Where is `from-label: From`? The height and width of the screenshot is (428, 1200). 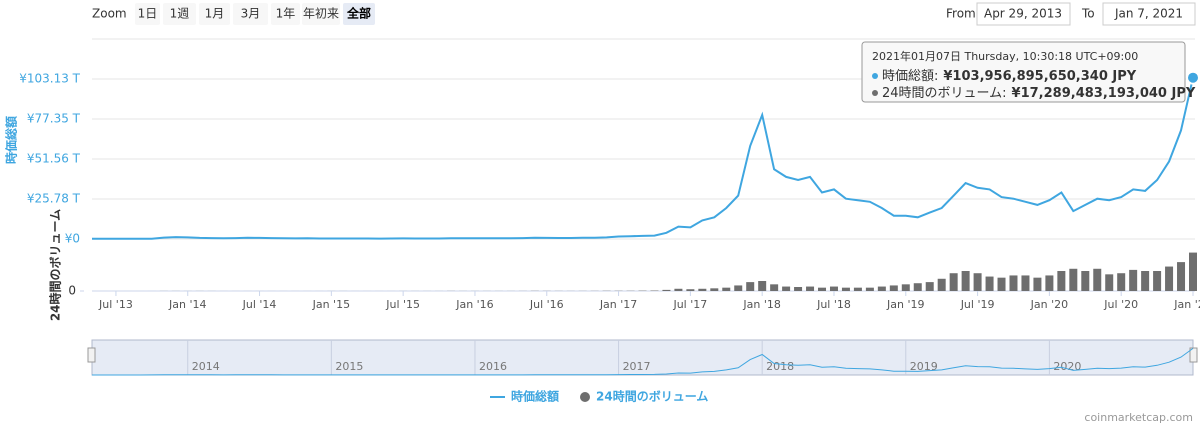
from-label: From is located at coordinates (961, 14).